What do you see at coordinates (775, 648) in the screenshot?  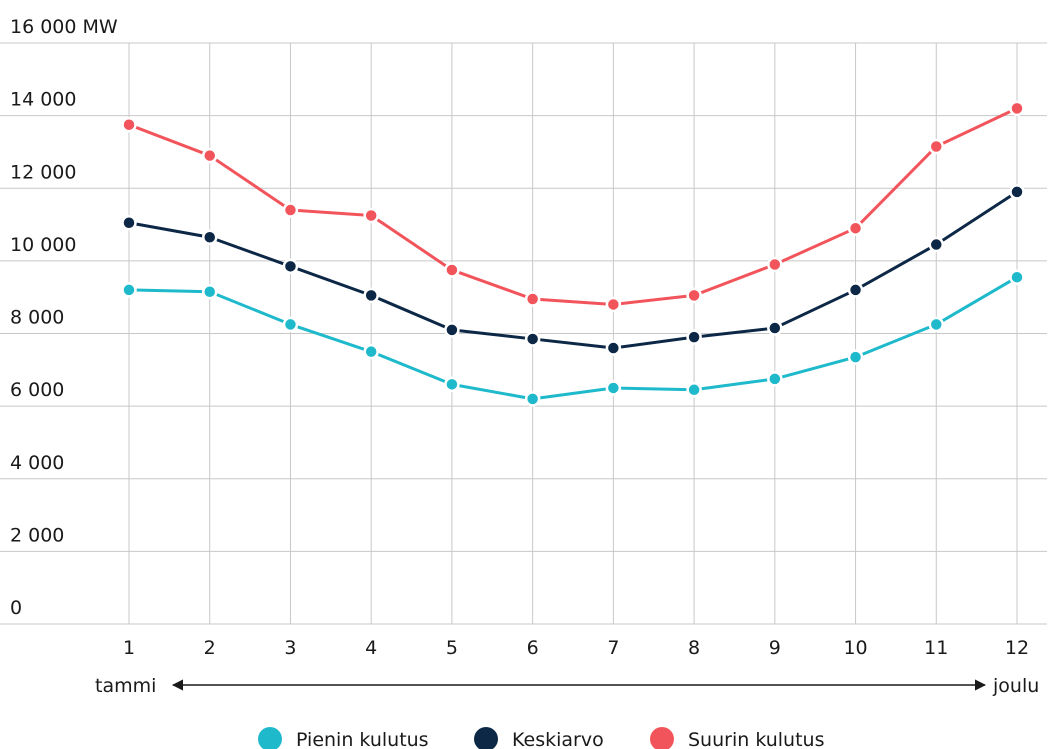 I see `x-tick-label: 9` at bounding box center [775, 648].